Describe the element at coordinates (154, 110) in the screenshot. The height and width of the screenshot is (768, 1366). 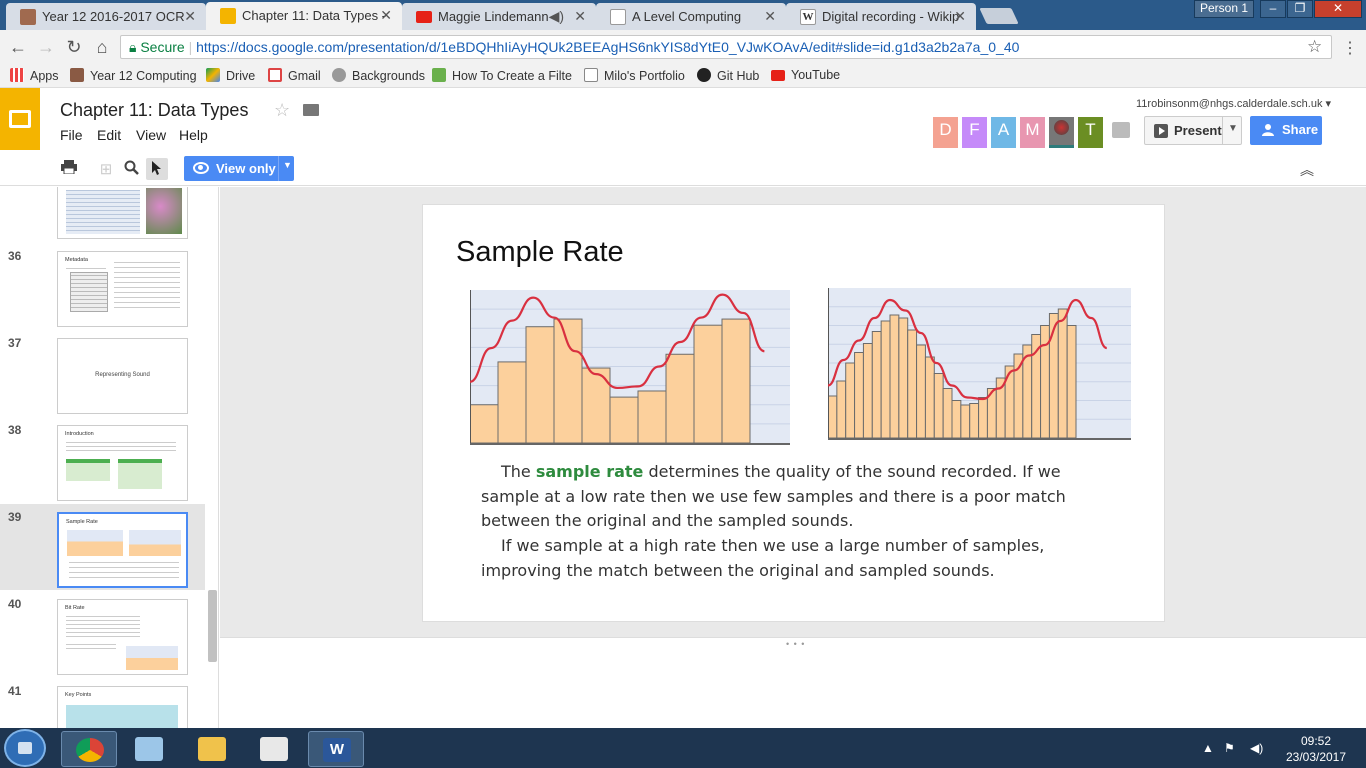
I see `document-title: Chapter 11: Data Types` at that location.